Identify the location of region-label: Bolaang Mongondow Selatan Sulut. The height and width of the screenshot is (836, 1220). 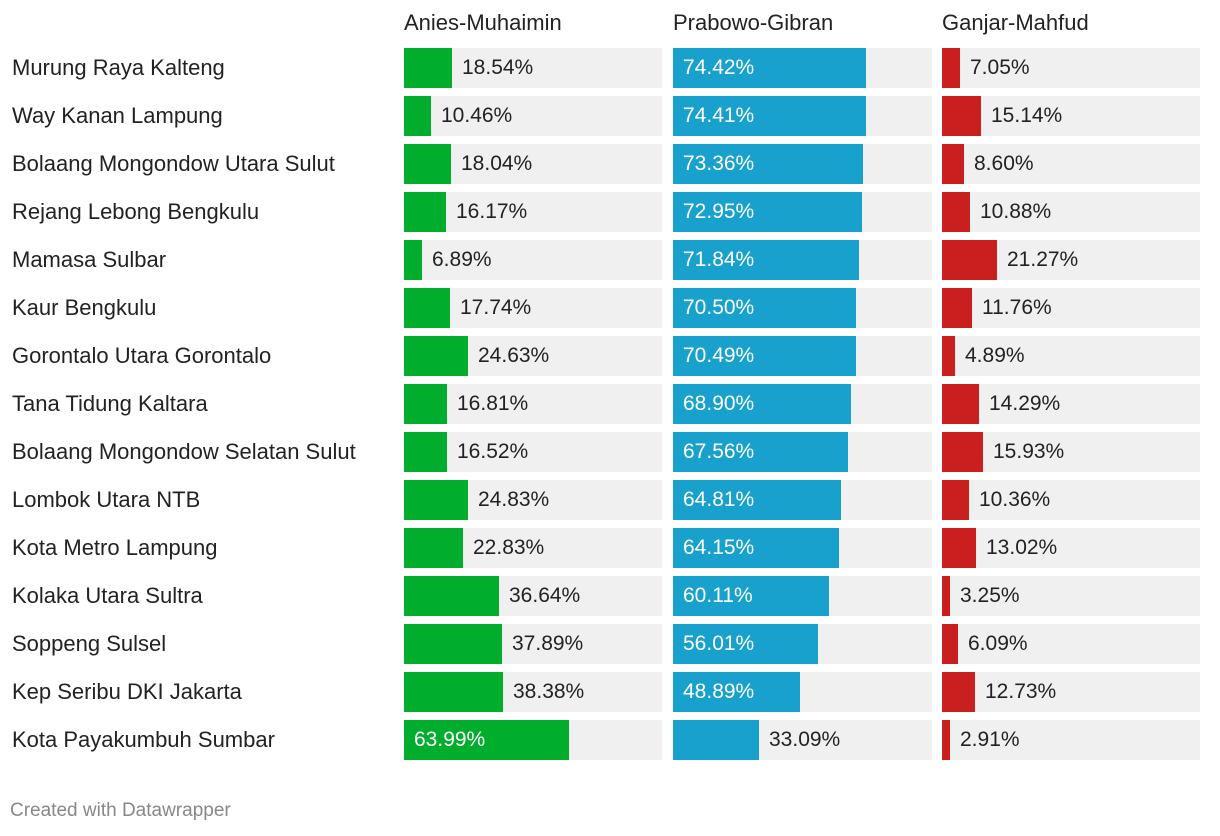
(184, 451).